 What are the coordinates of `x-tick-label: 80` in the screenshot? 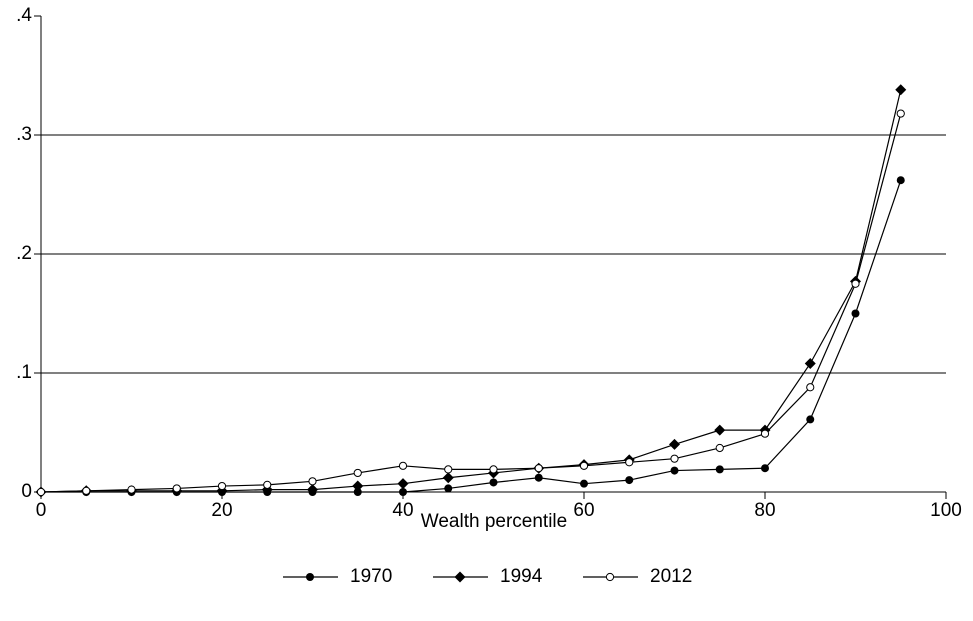 It's located at (764, 510).